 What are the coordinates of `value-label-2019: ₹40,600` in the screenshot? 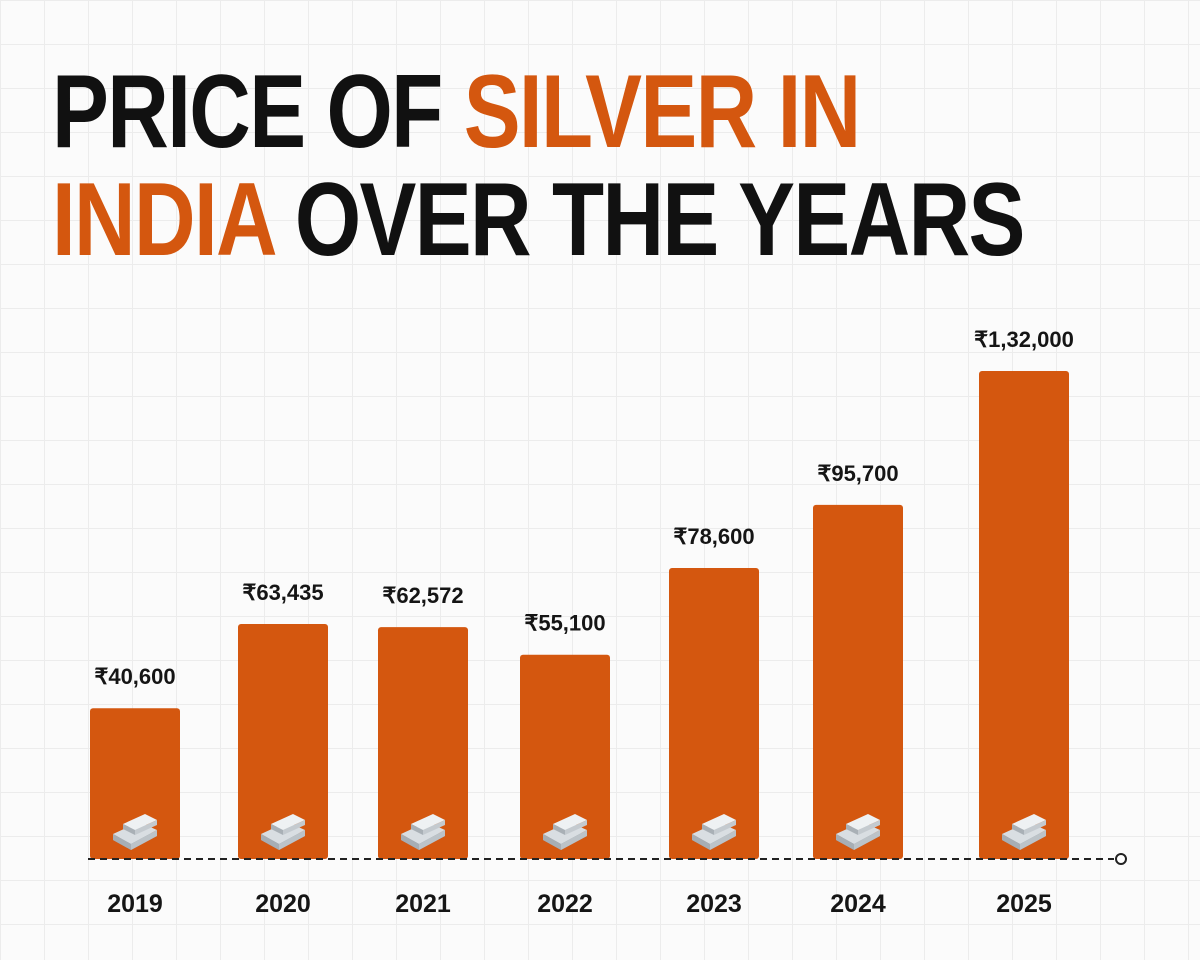 It's located at (134, 676).